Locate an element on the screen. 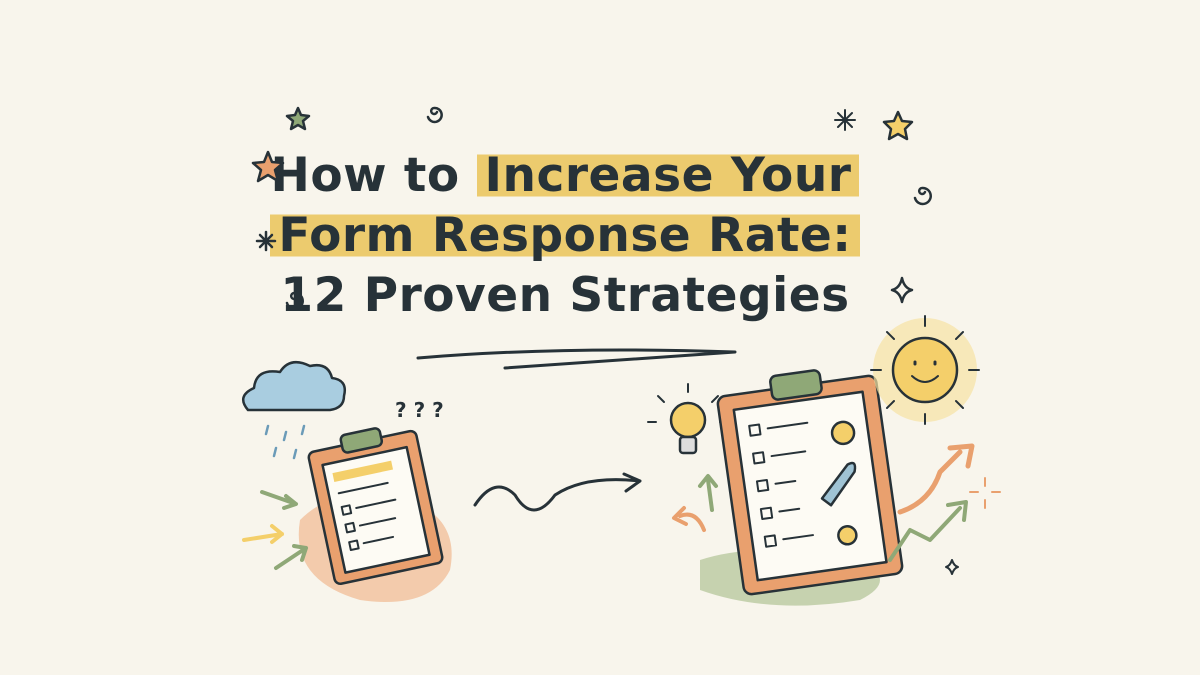 The height and width of the screenshot is (675, 1200). title-line-3: 12 Proven Strategies is located at coordinates (565, 295).